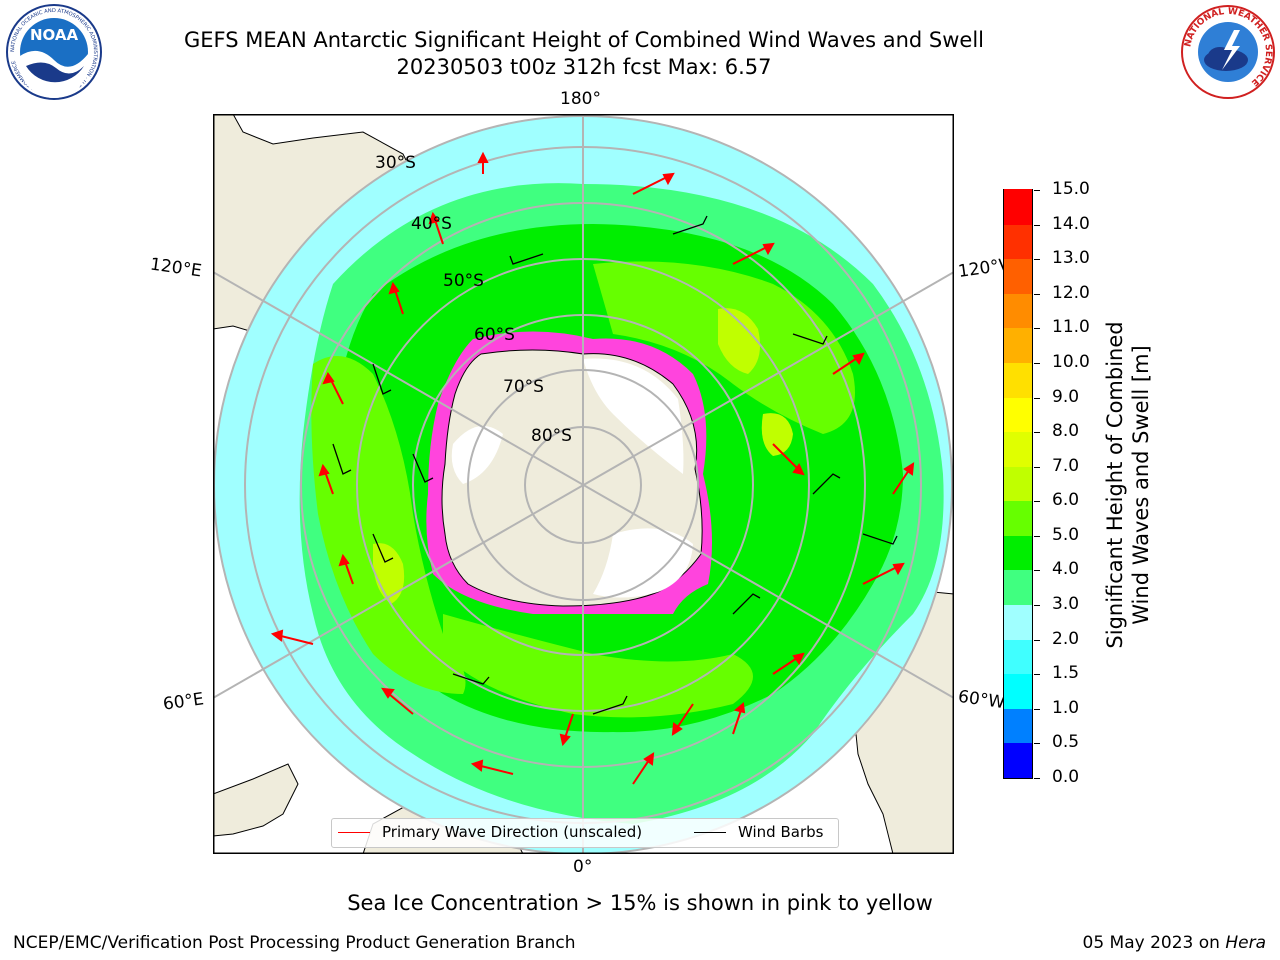 Image resolution: width=1280 pixels, height=960 pixels. What do you see at coordinates (1066, 742) in the screenshot?
I see `colorbar-tick-label: 0.5` at bounding box center [1066, 742].